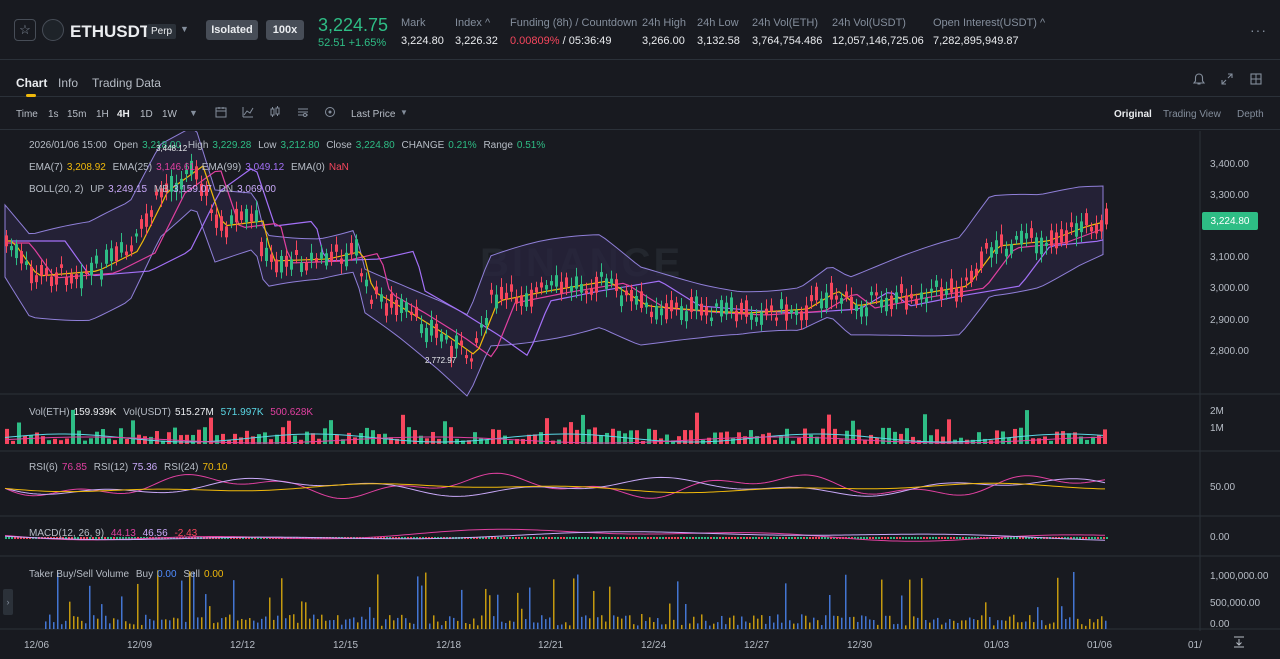 The height and width of the screenshot is (659, 1280). What do you see at coordinates (555, 486) in the screenshot?
I see `rsi12-line` at bounding box center [555, 486].